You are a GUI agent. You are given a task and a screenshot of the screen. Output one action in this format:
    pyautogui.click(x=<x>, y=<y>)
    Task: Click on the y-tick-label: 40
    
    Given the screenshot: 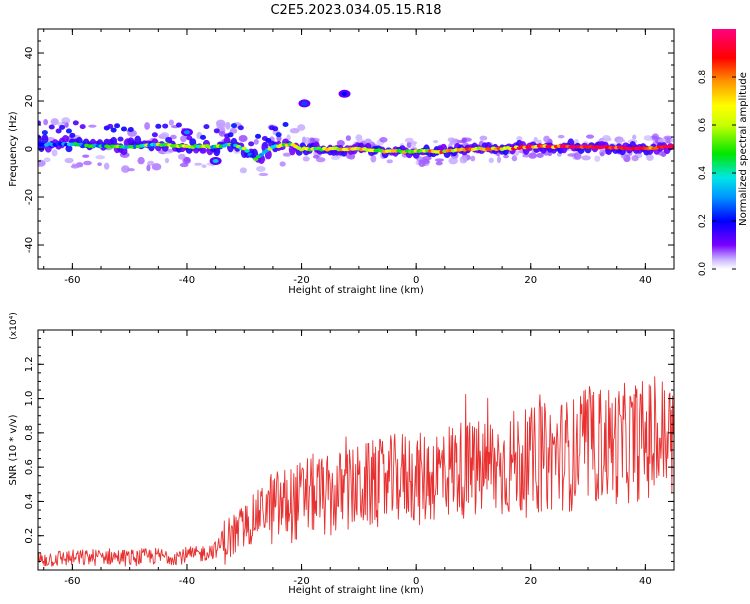 What is the action you would take?
    pyautogui.click(x=29, y=53)
    